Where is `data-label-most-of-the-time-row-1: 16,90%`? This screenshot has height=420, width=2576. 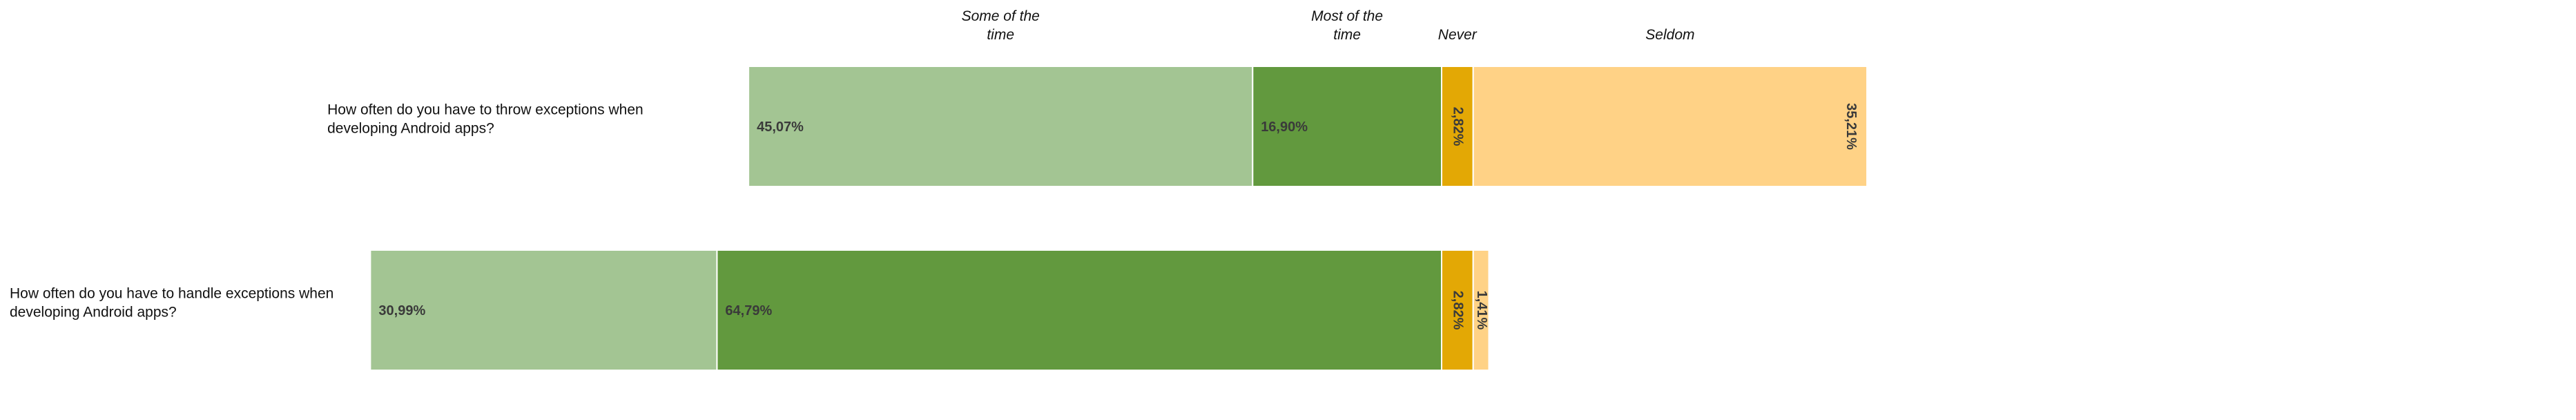
data-label-most-of-the-time-row-1: 16,90% is located at coordinates (1285, 127).